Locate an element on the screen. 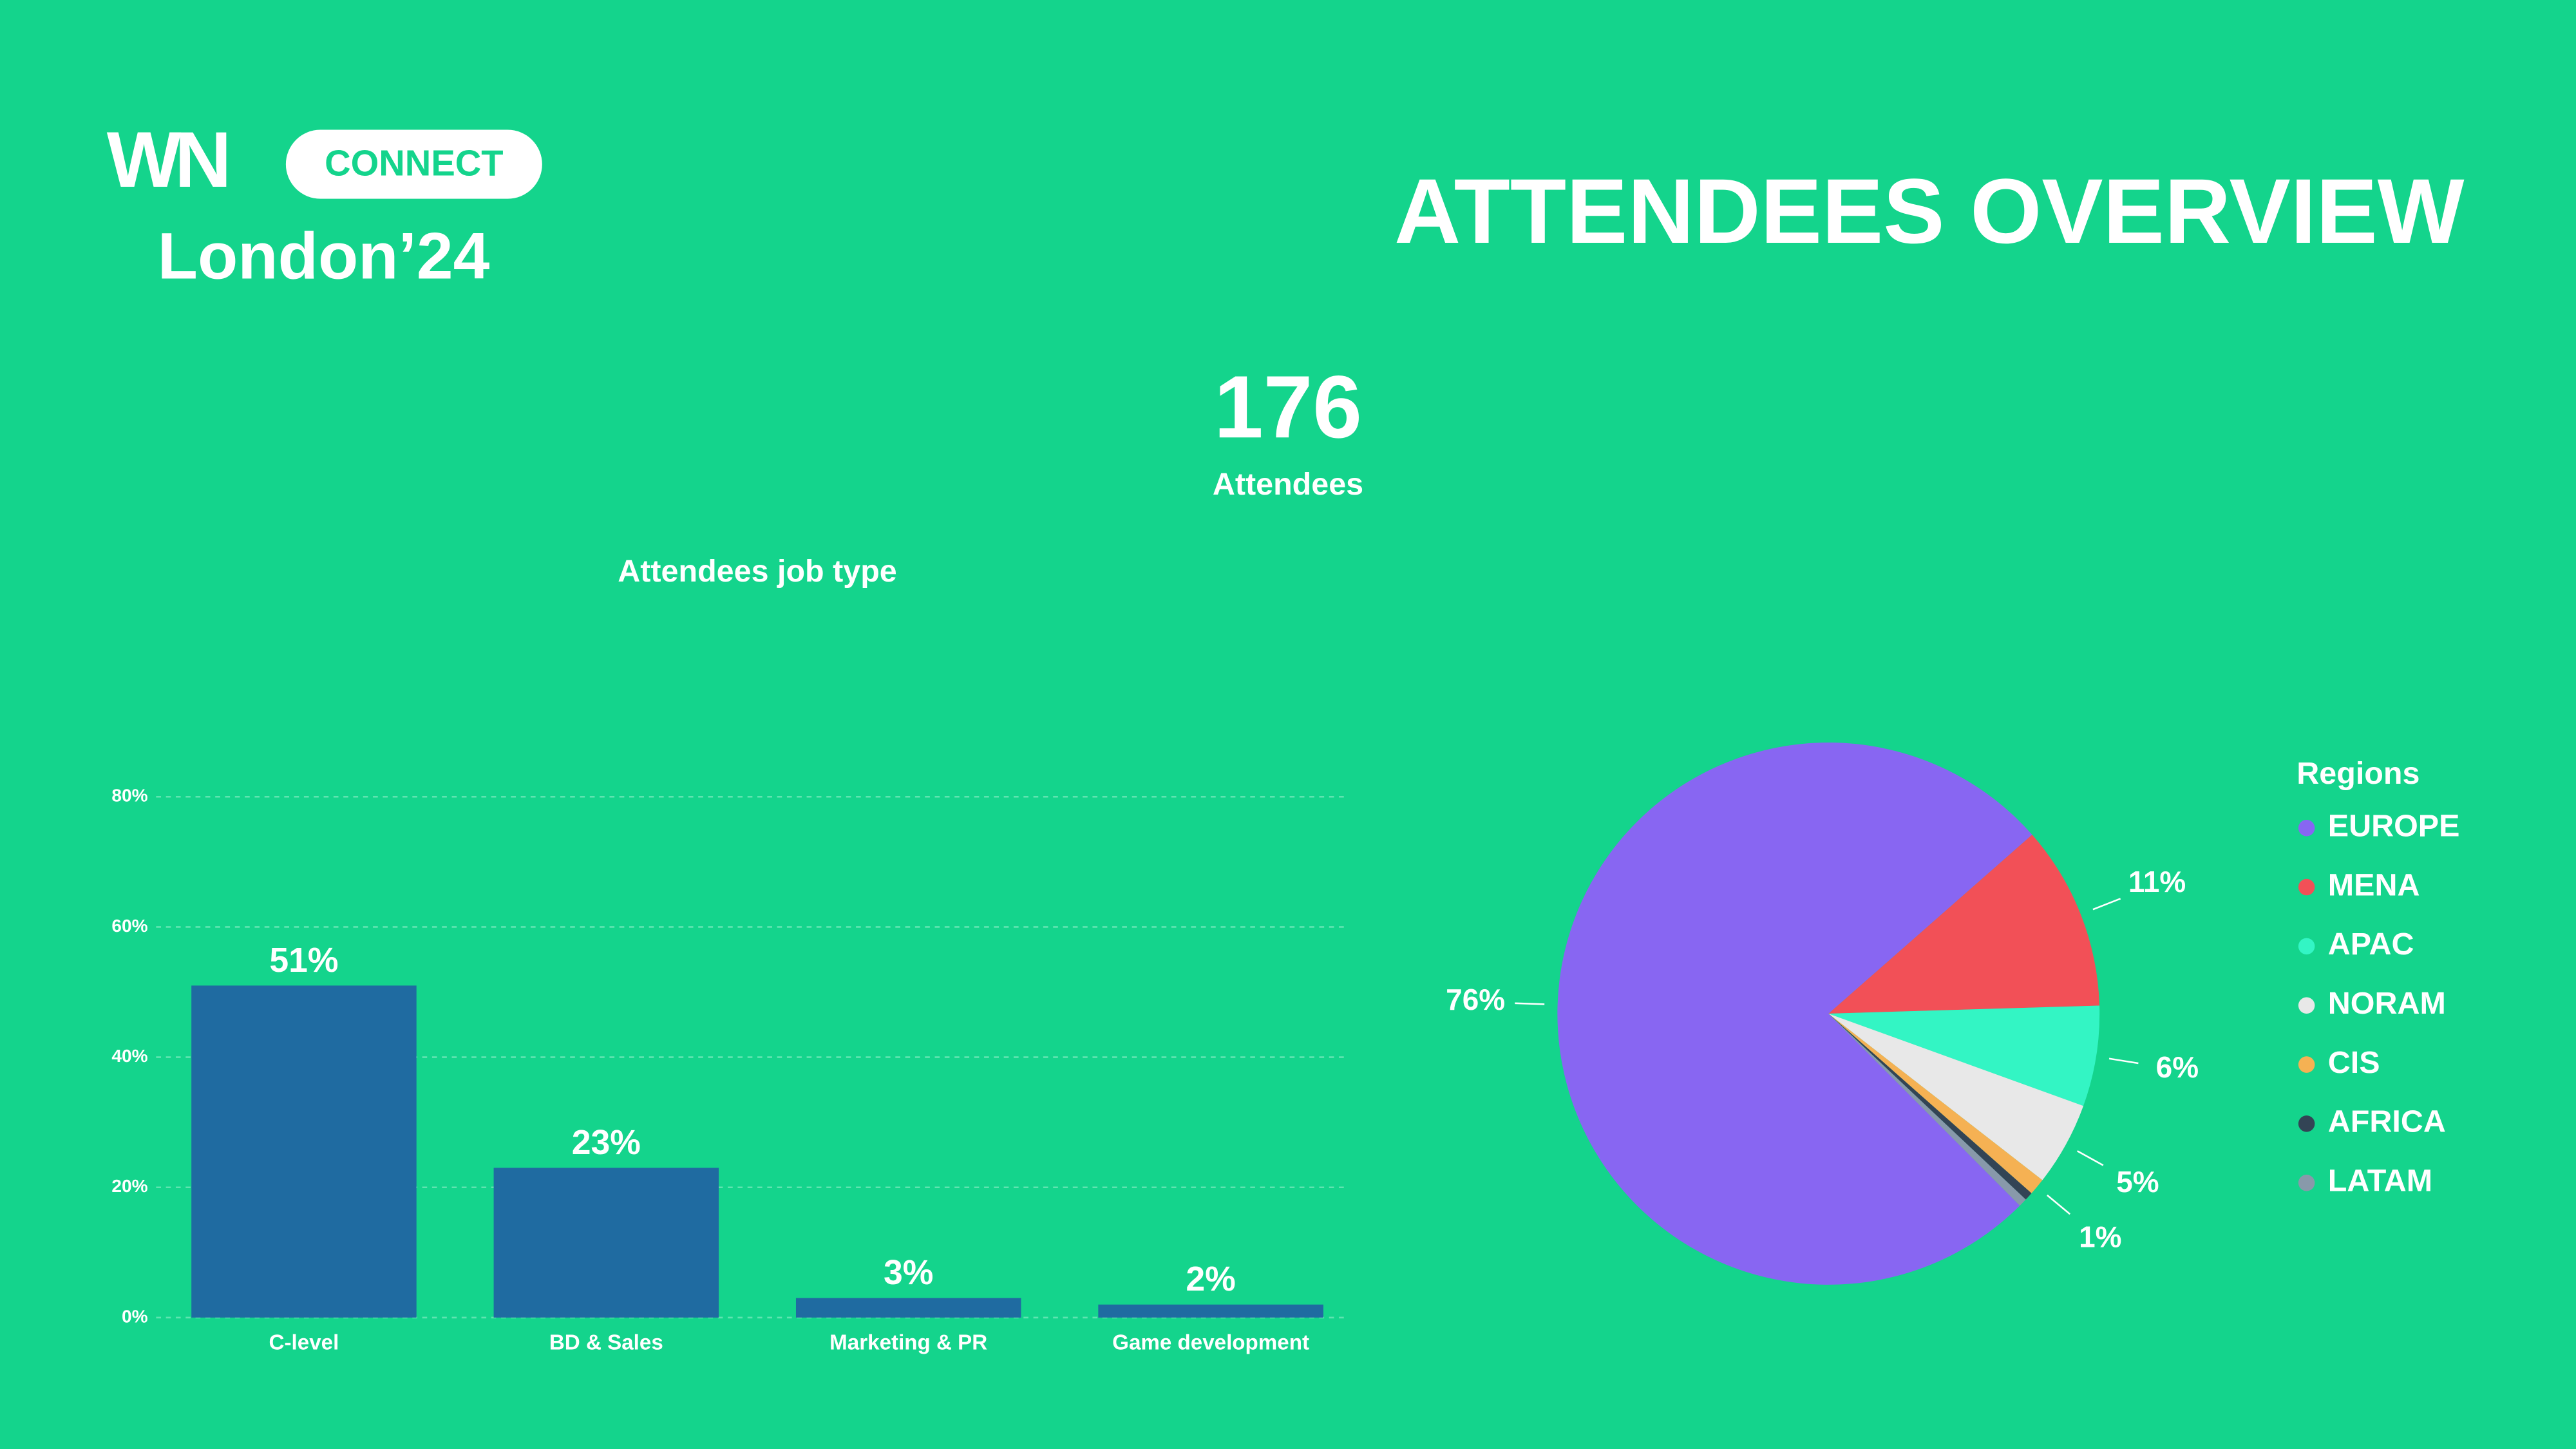 Image resolution: width=2576 pixels, height=1449 pixels. bar-value-label: 51% is located at coordinates (303, 961).